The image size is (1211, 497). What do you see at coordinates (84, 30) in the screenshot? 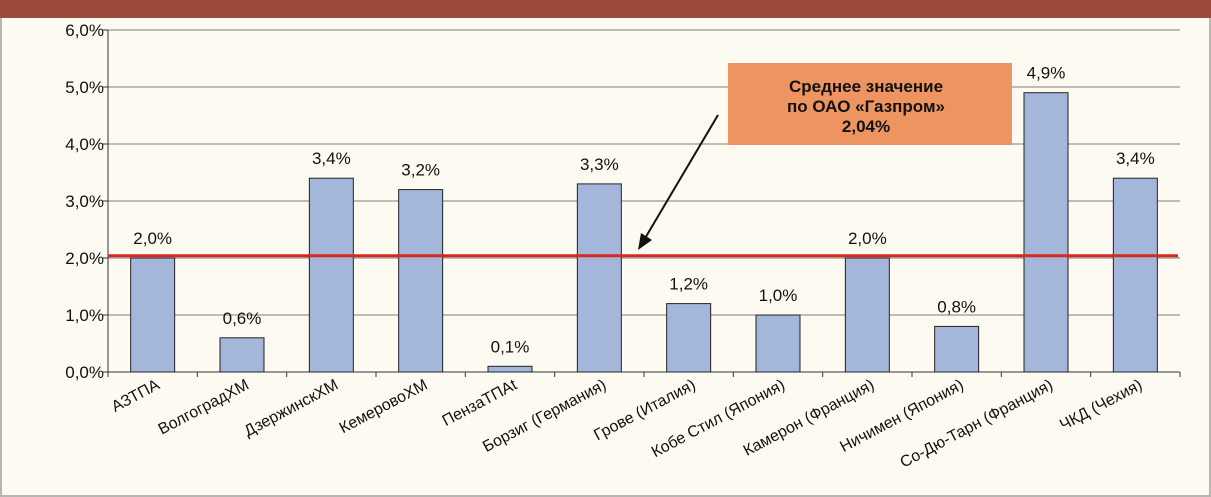
I see `y-tick-label: 6,0%` at bounding box center [84, 30].